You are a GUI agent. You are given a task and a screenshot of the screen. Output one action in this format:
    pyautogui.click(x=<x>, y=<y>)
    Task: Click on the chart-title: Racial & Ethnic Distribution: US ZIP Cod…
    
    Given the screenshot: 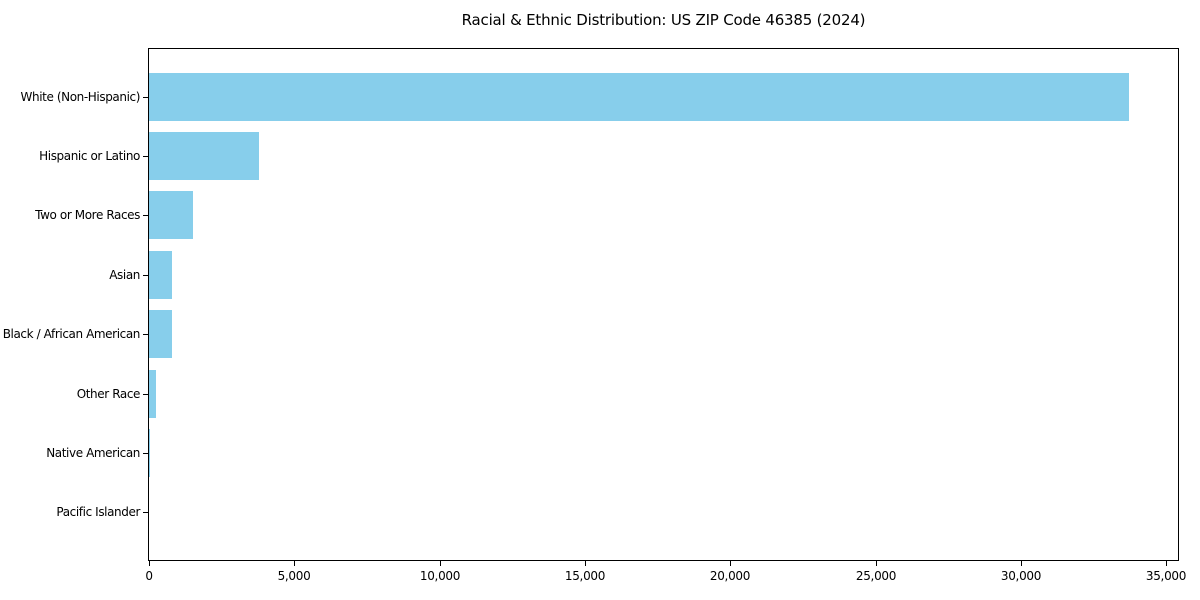 What is the action you would take?
    pyautogui.click(x=663, y=20)
    